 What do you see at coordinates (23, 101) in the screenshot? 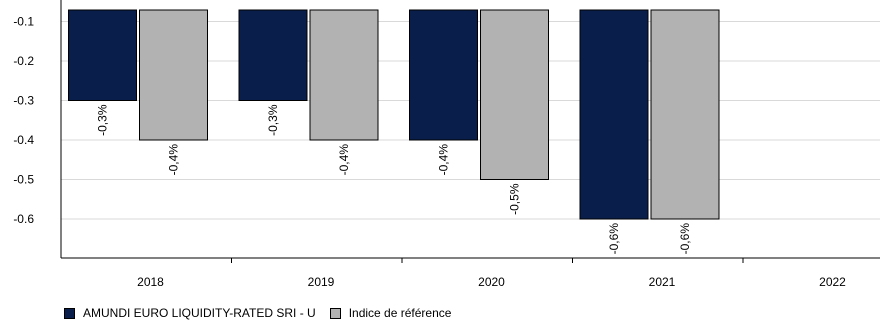
I see `y-tick-label: -0.3` at bounding box center [23, 101].